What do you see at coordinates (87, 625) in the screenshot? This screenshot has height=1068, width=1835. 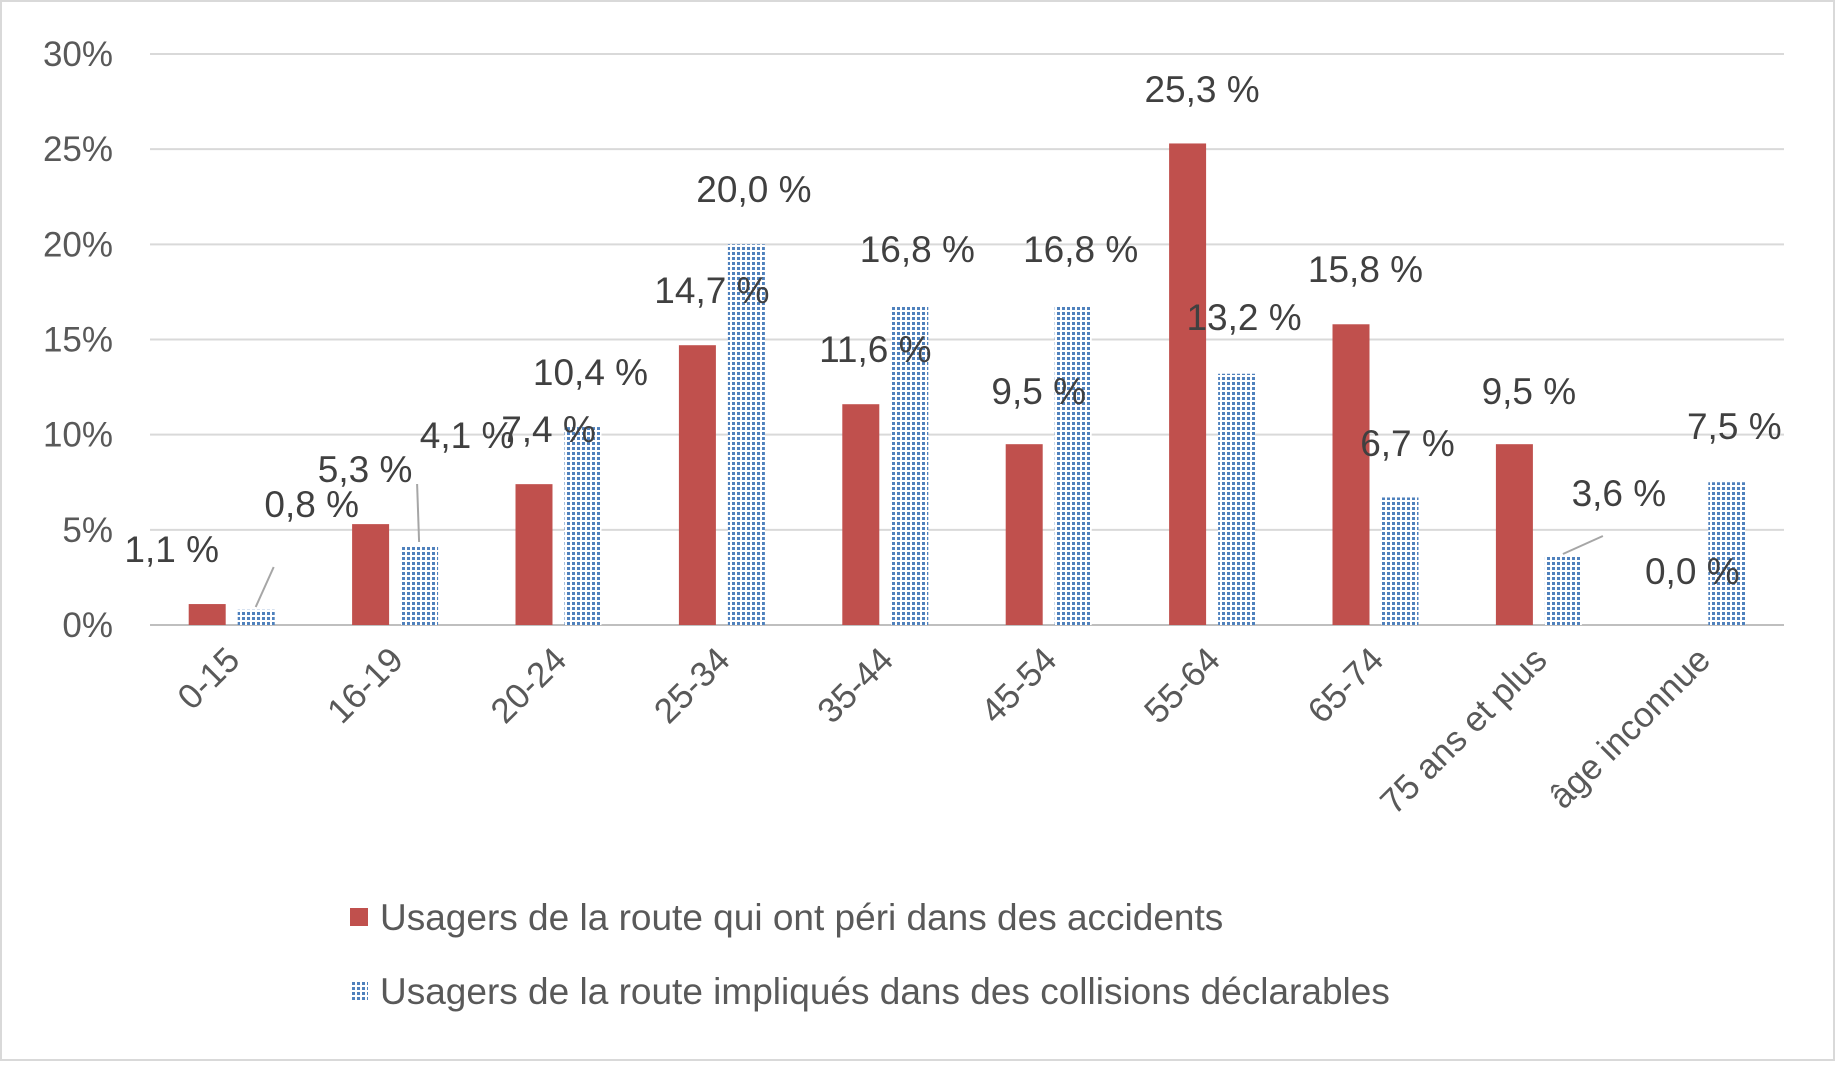 I see `y-tick-label: 0%` at bounding box center [87, 625].